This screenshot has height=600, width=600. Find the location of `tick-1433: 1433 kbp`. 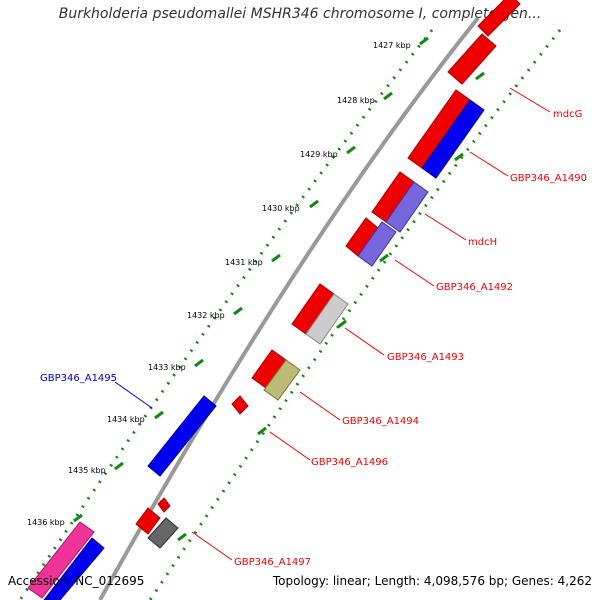

tick-1433: 1433 kbp is located at coordinates (167, 367).